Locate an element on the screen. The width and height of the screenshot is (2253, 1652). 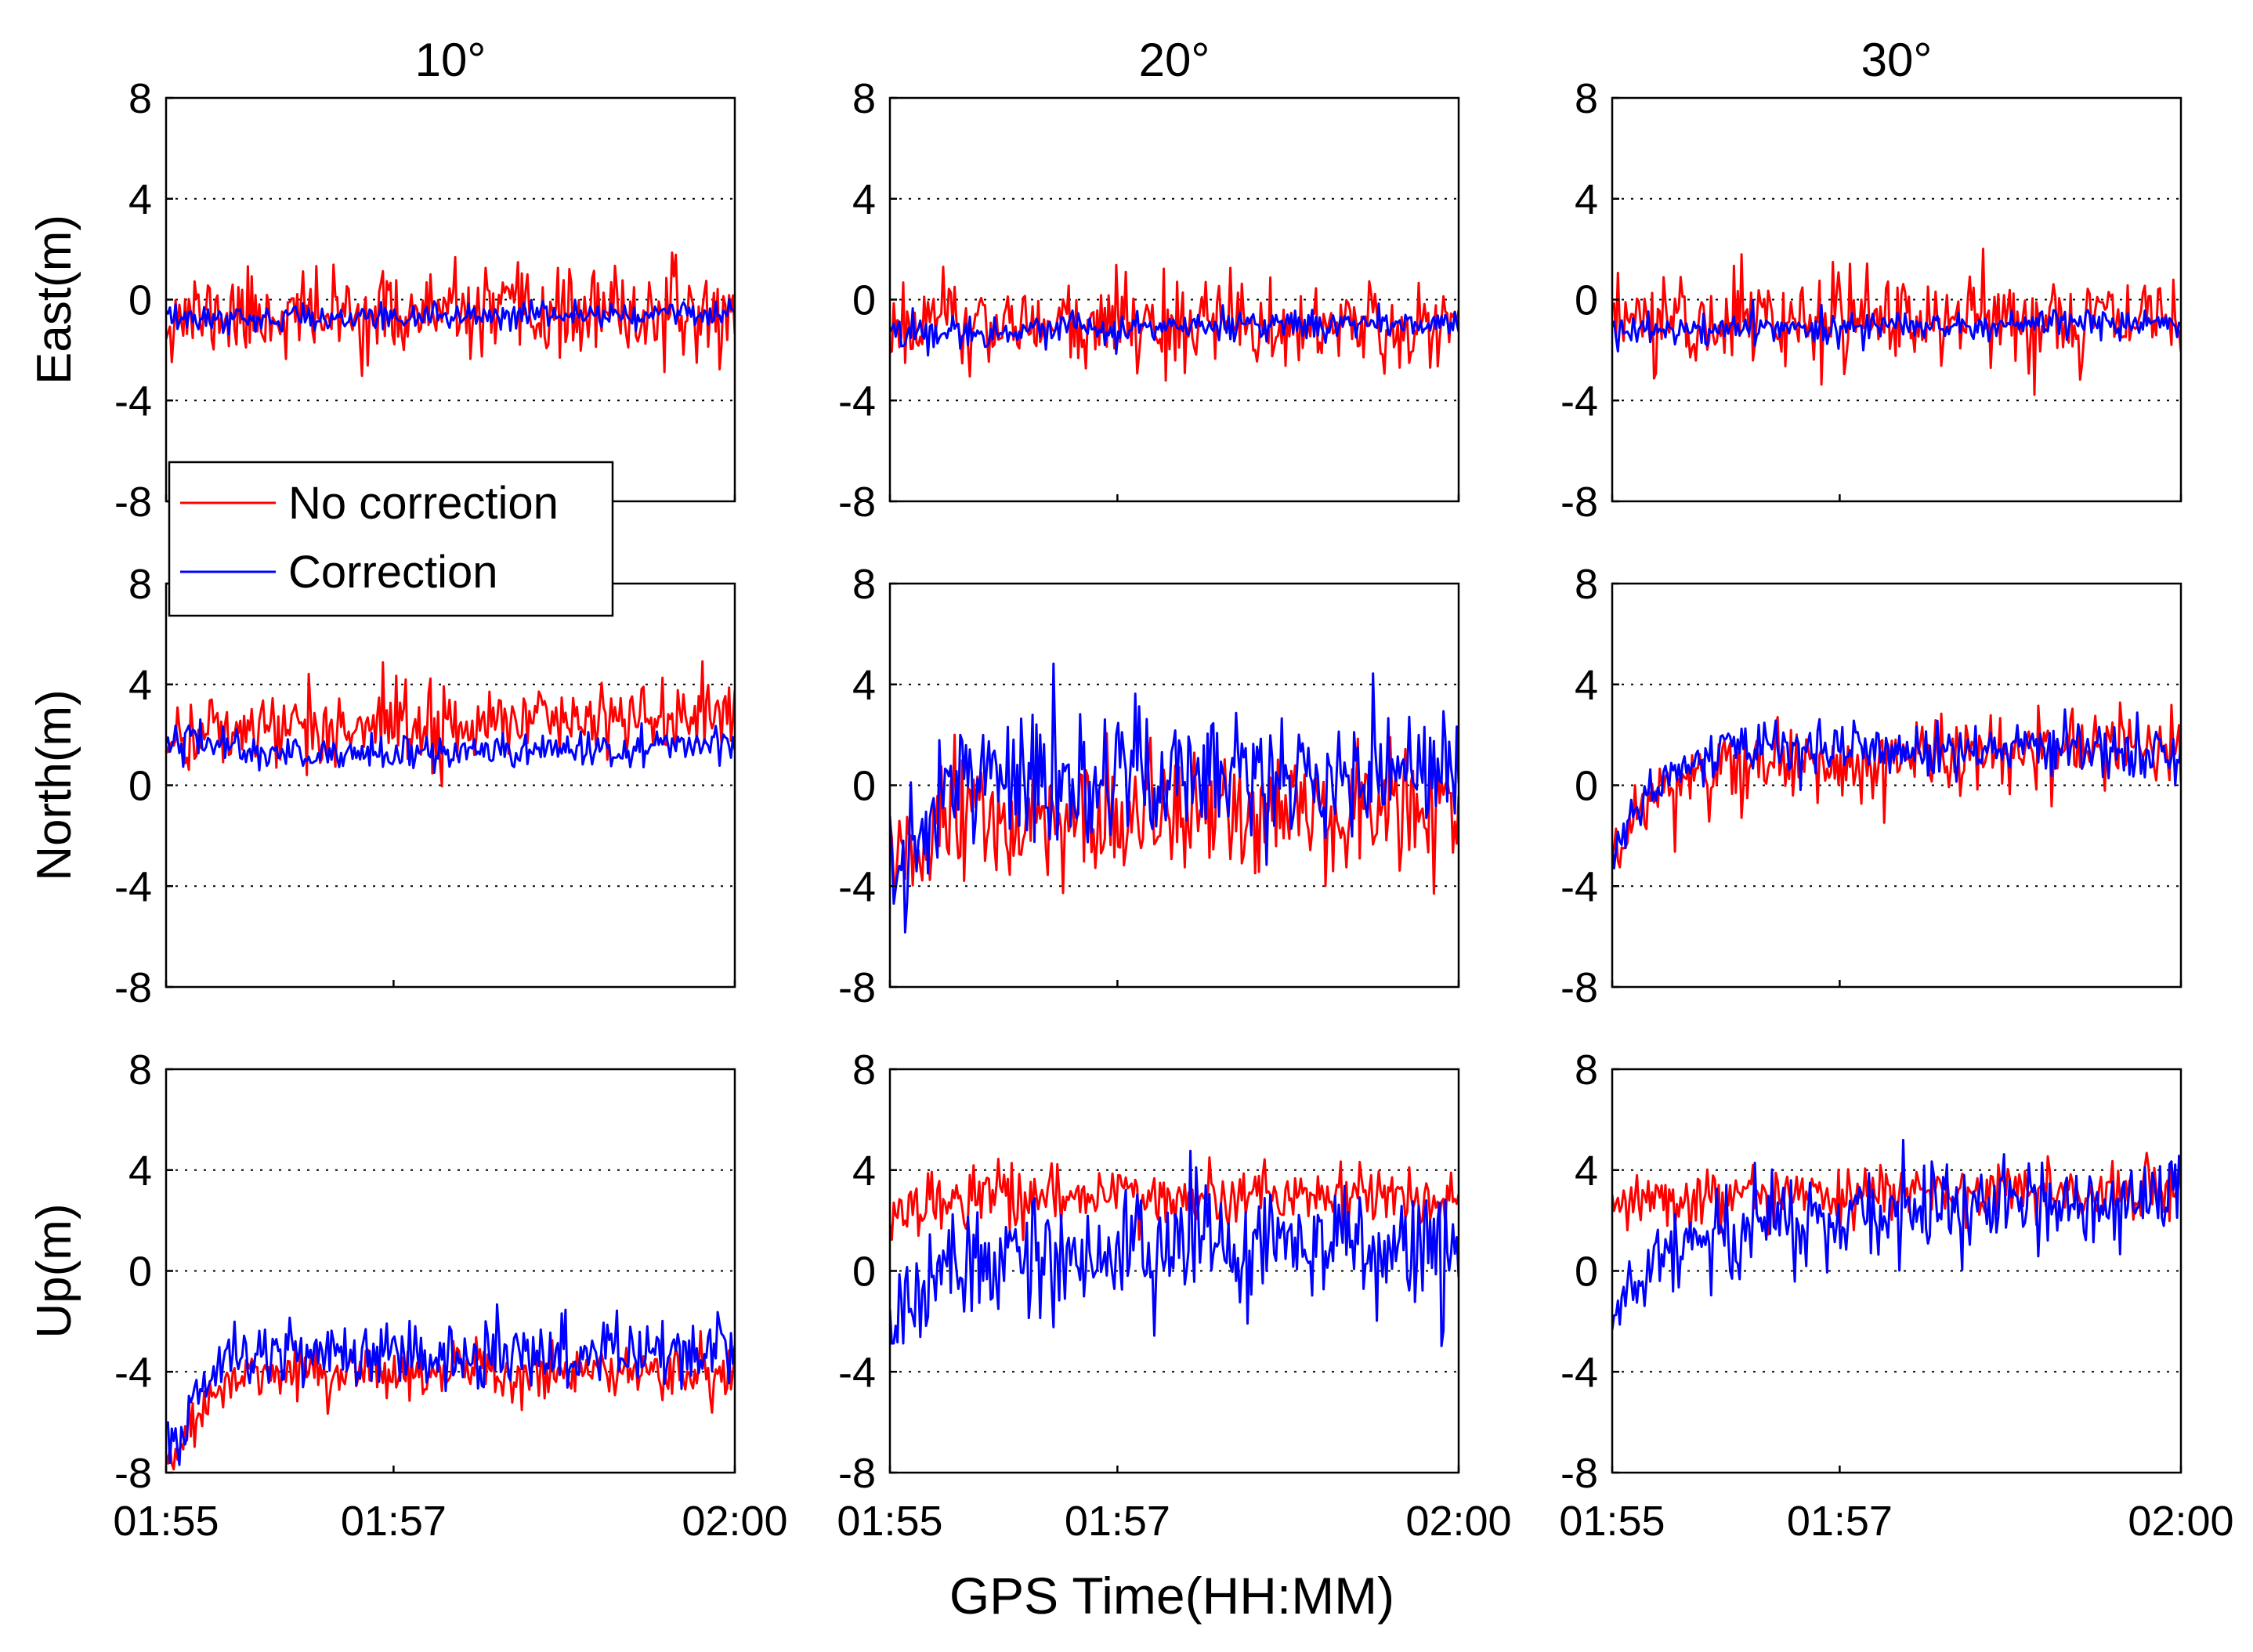
panel-2-2: 8 4 0 -4 -801:55 01:57 02:00 is located at coordinates (1896, 1296).